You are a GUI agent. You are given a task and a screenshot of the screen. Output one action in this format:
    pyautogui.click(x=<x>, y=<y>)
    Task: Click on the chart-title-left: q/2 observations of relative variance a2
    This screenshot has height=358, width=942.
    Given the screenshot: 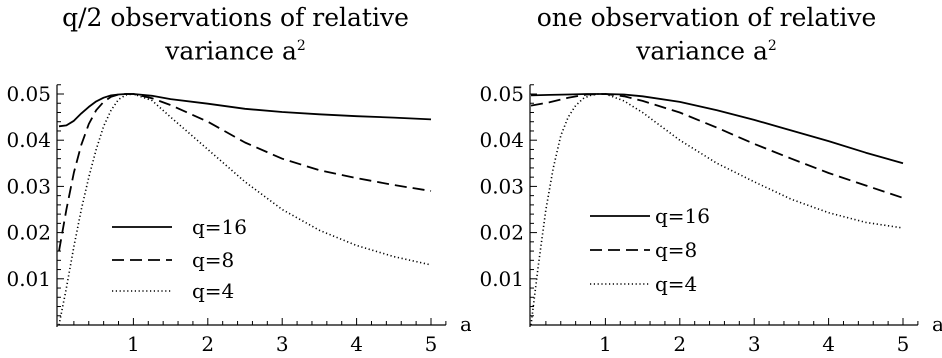 What is the action you would take?
    pyautogui.click(x=235, y=34)
    